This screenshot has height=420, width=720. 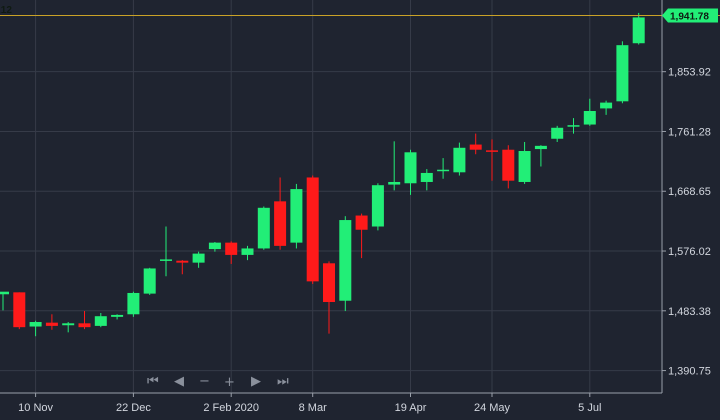 I want to click on x-tick-label: 19 Apr, so click(x=411, y=408).